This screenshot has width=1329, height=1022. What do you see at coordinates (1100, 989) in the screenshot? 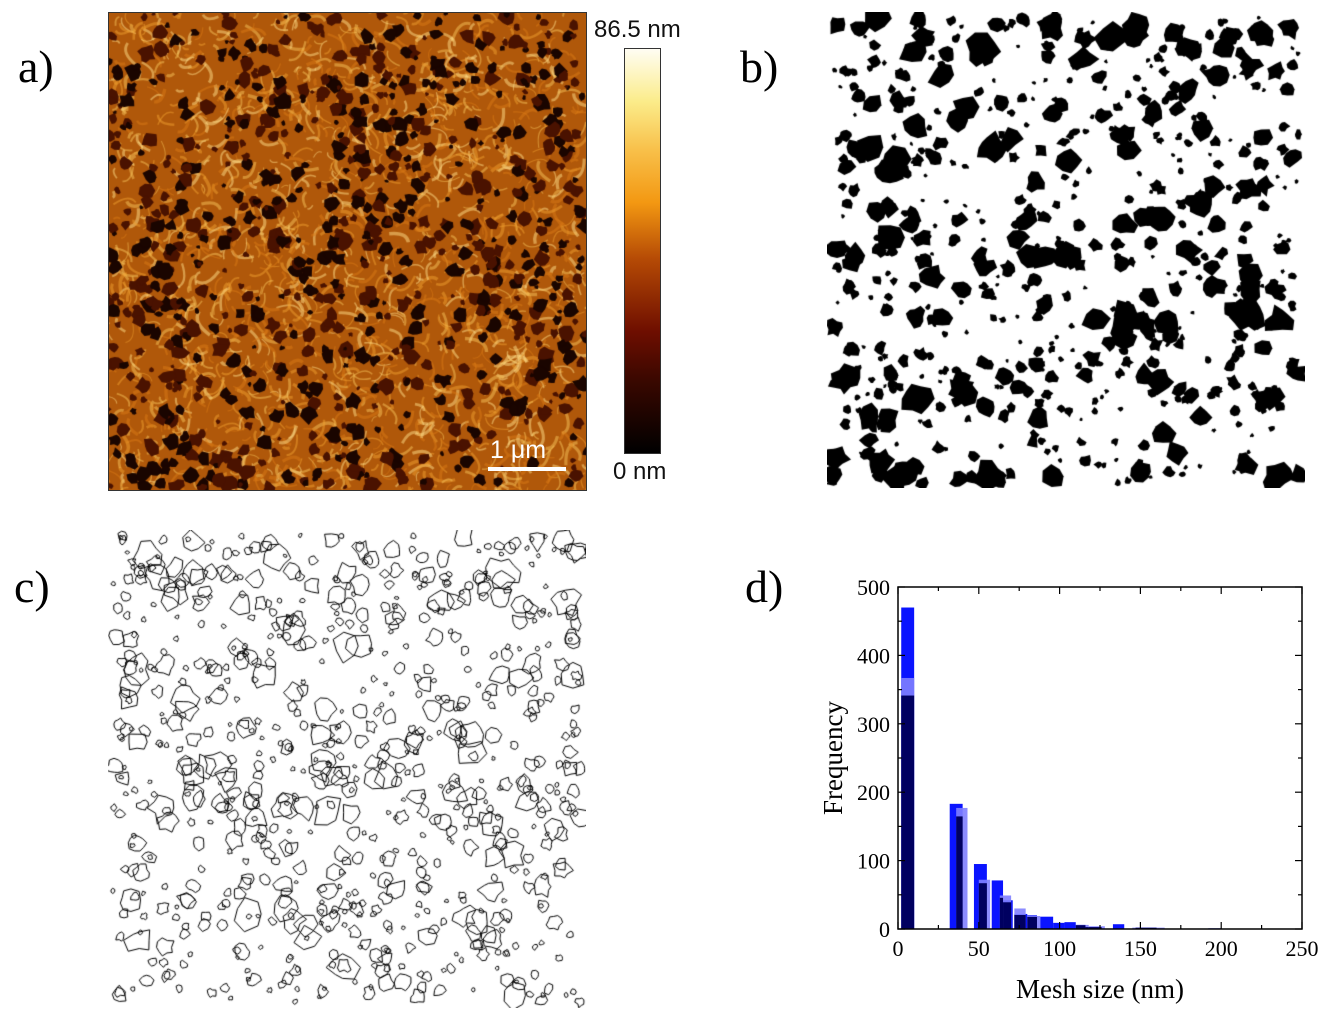
I see `x-axis-label: Mesh size (nm)` at bounding box center [1100, 989].